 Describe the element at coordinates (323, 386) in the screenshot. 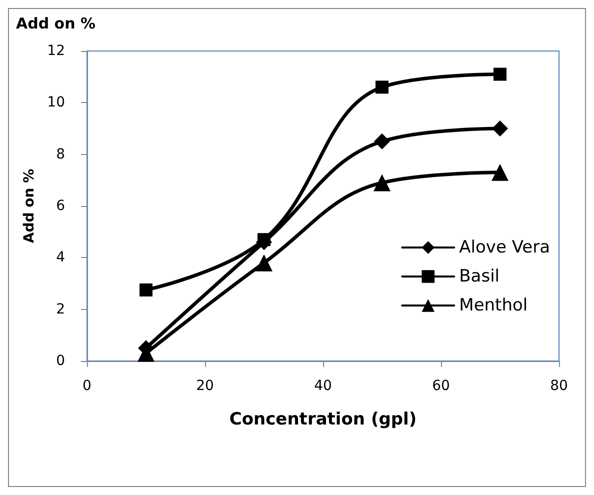

I see `x-tick-label: 40` at that location.